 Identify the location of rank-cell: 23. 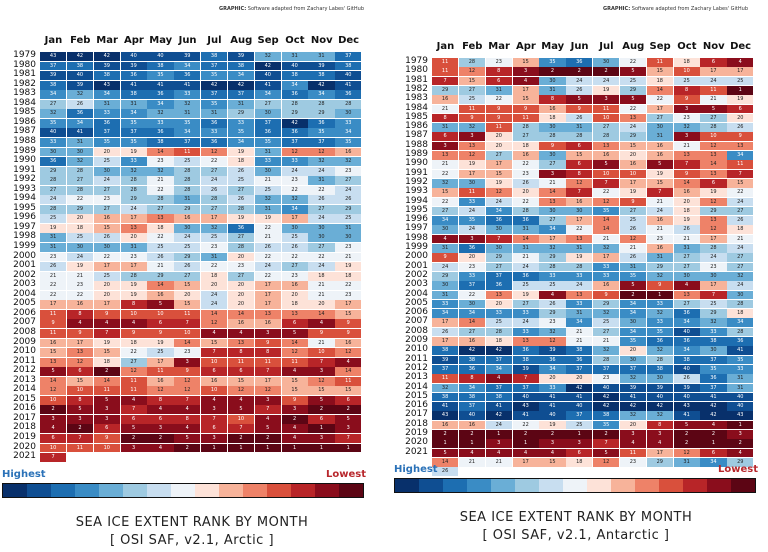
(187, 352).